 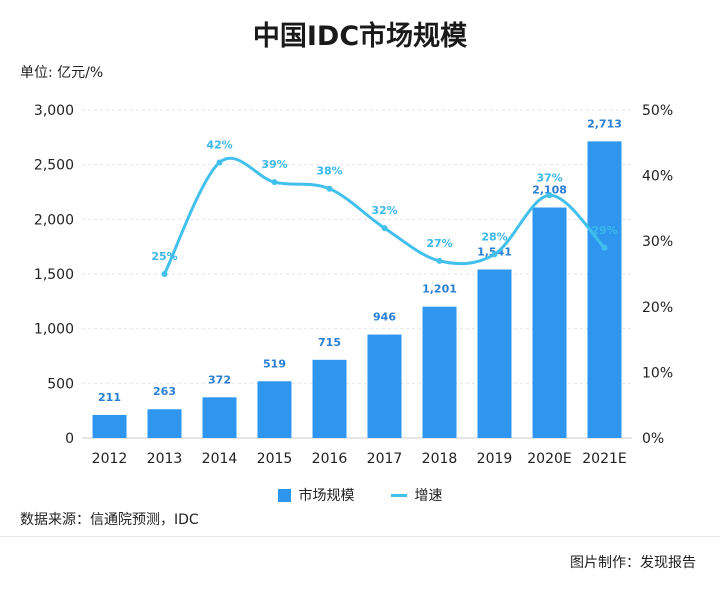 What do you see at coordinates (164, 391) in the screenshot?
I see `bar-data-label: 263` at bounding box center [164, 391].